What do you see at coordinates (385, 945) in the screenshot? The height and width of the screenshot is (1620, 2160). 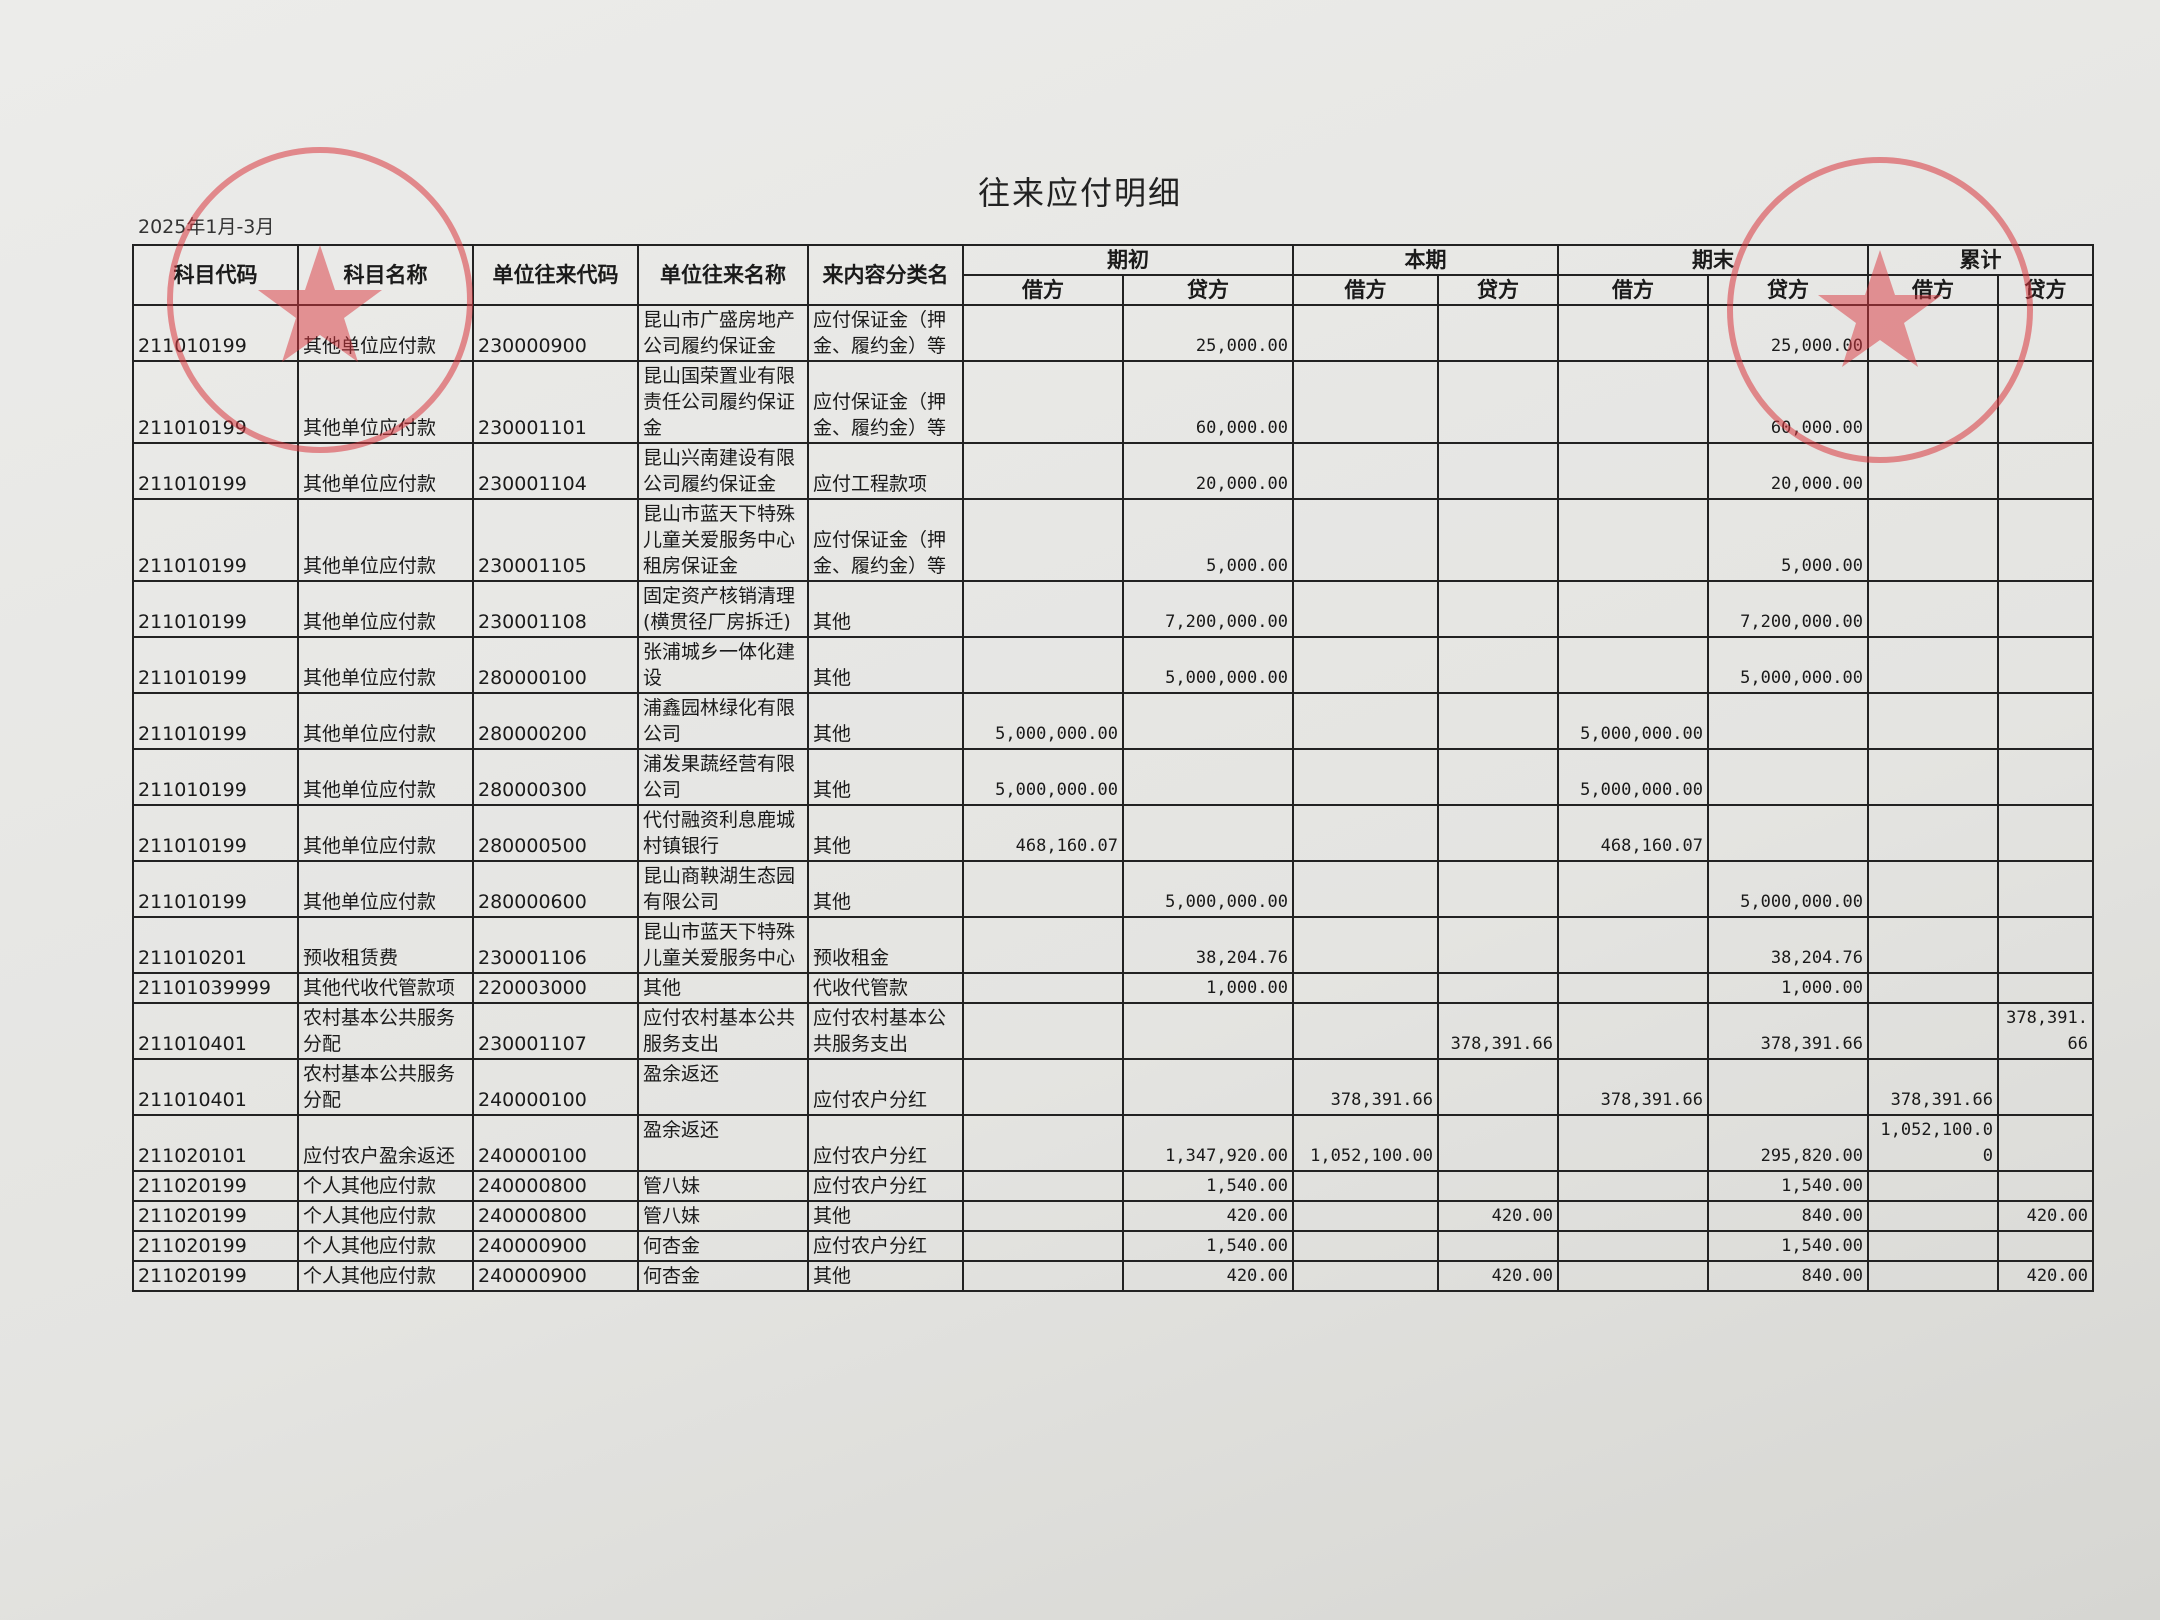 I see `text-cell: 预收租赁费` at bounding box center [385, 945].